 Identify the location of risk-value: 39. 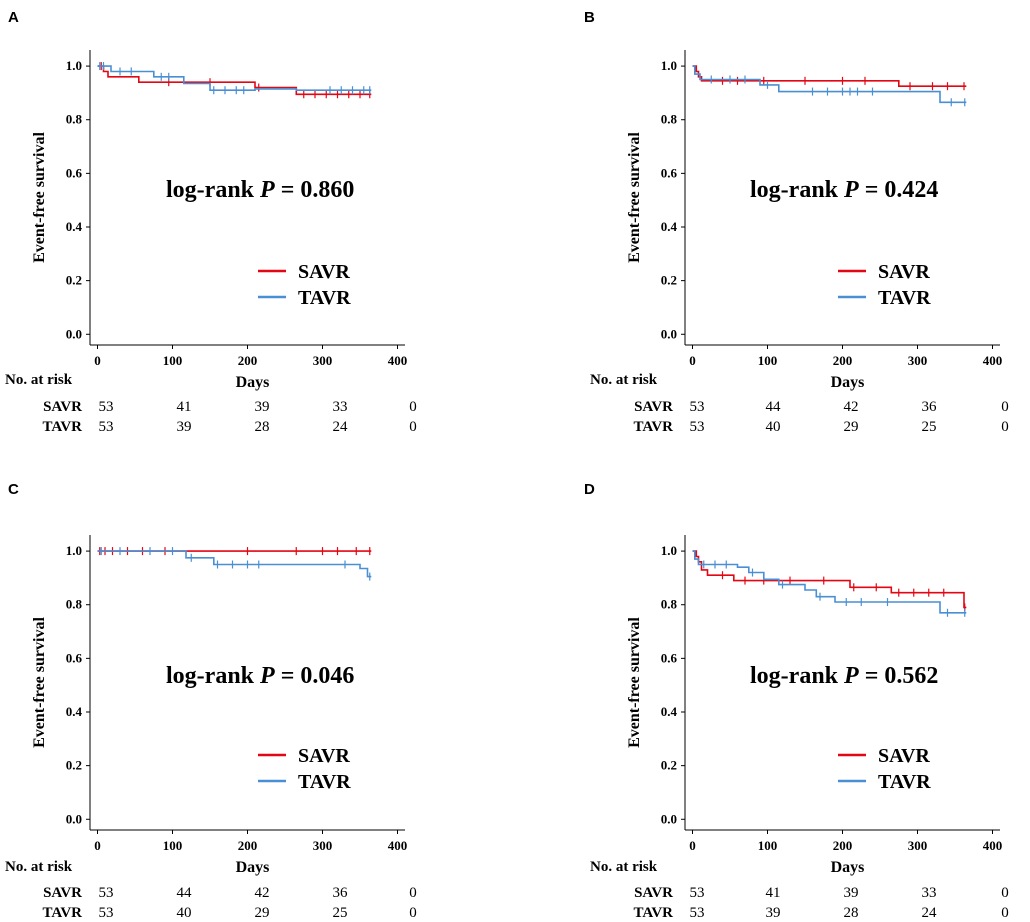
(262, 407).